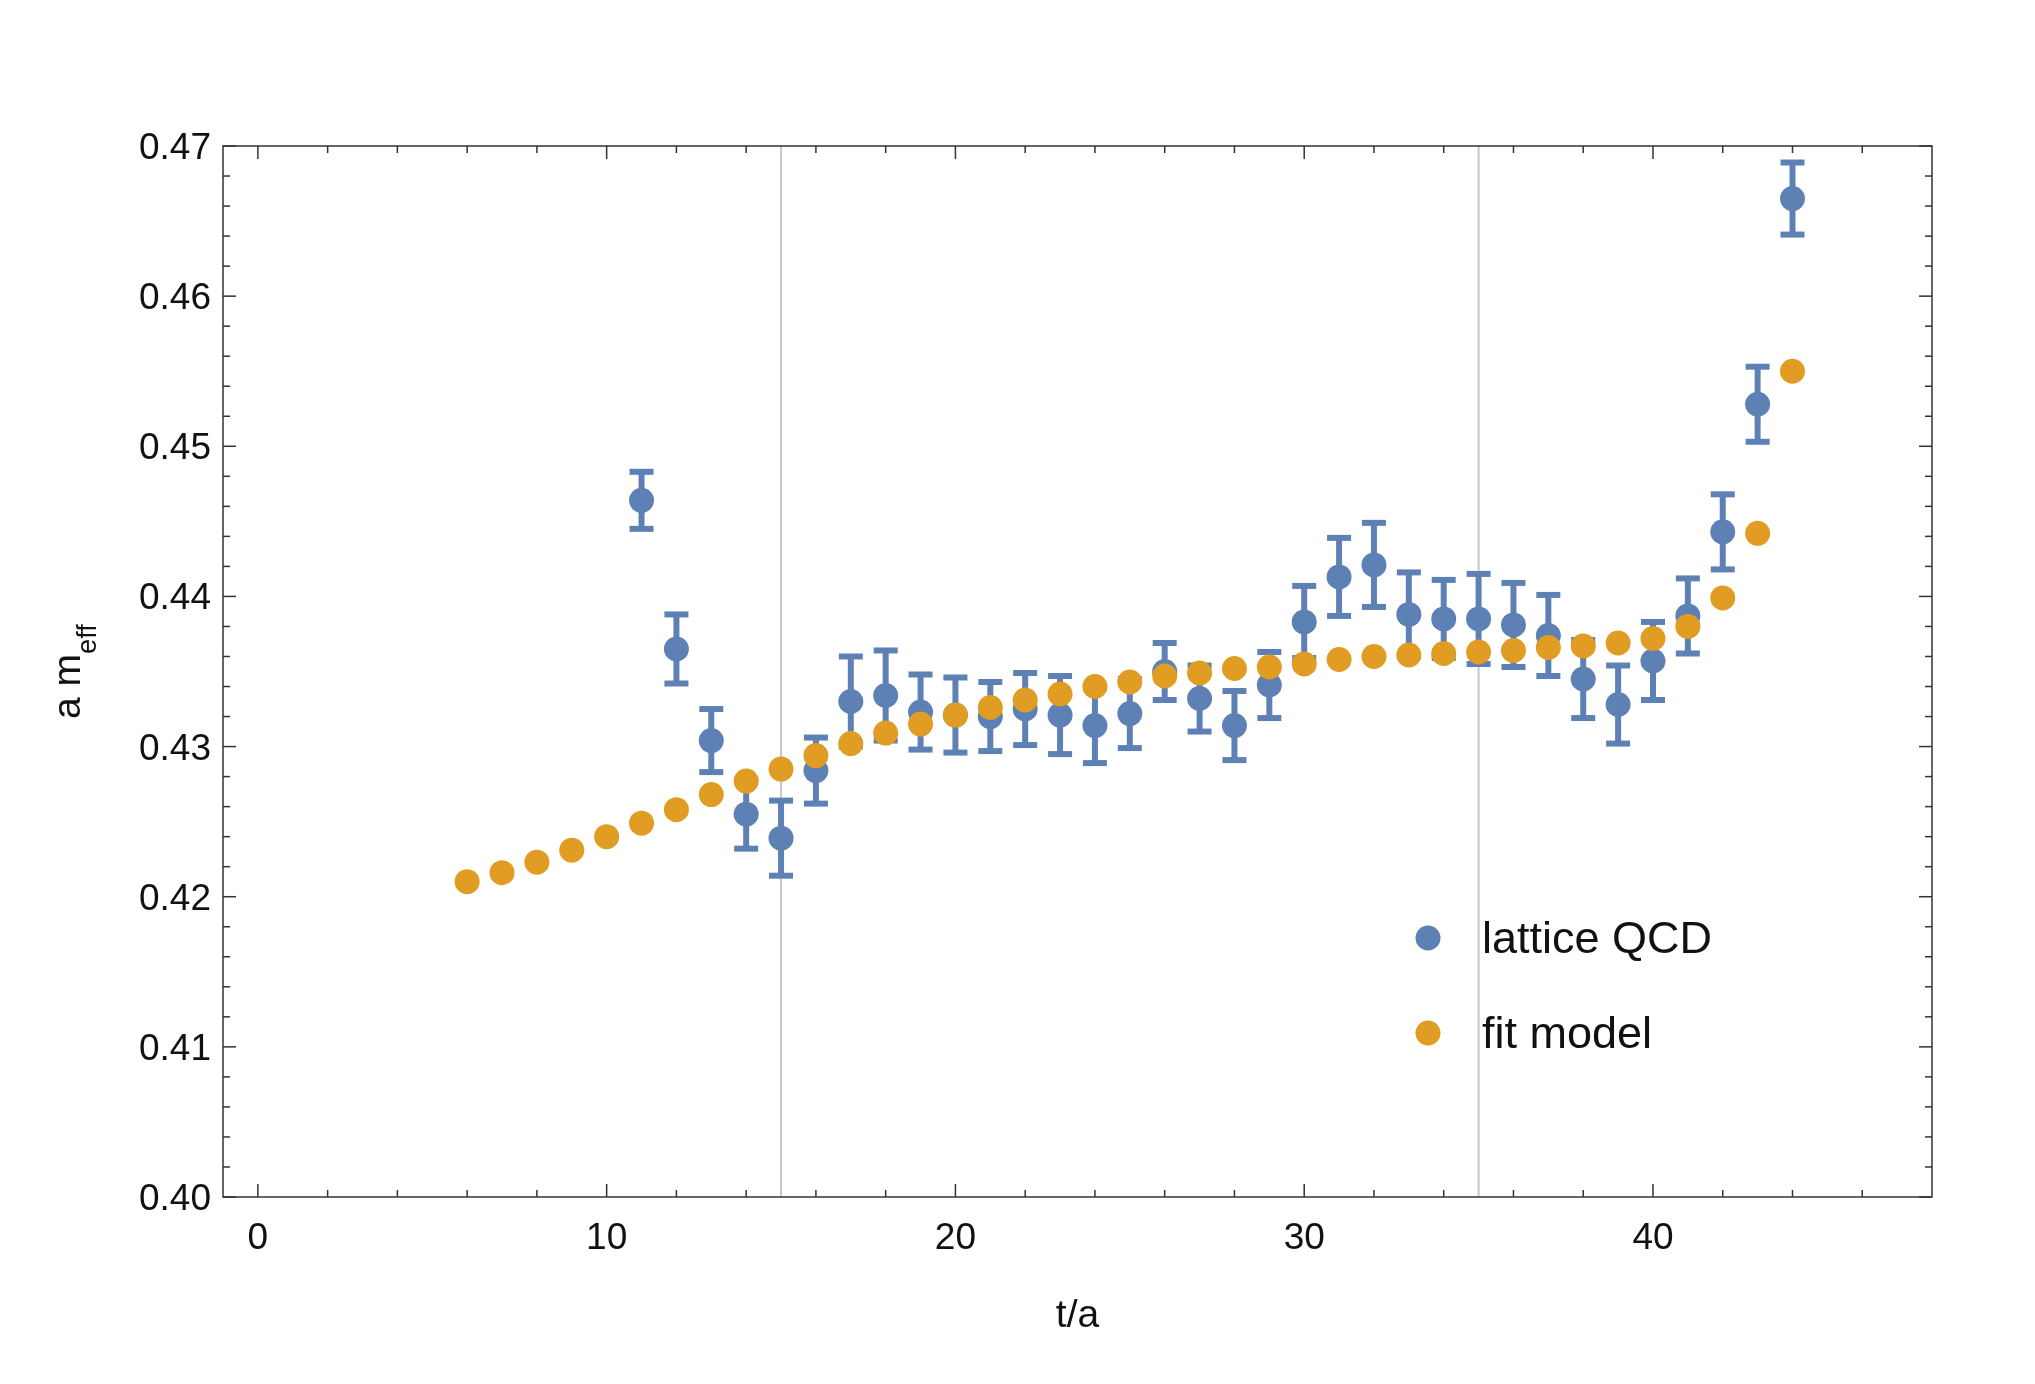 This screenshot has height=1384, width=2035. I want to click on x-axis-title: t/a, so click(1077, 1313).